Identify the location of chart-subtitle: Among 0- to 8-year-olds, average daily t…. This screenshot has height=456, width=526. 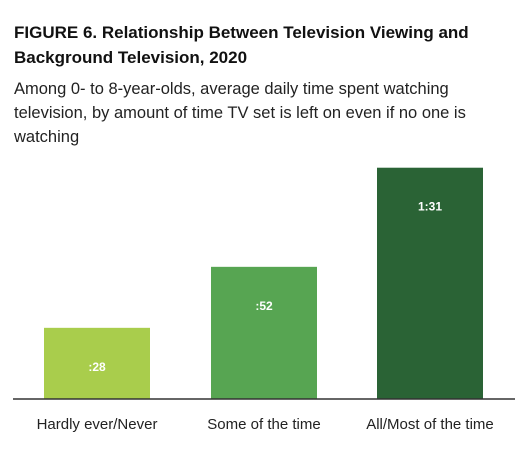
(240, 113).